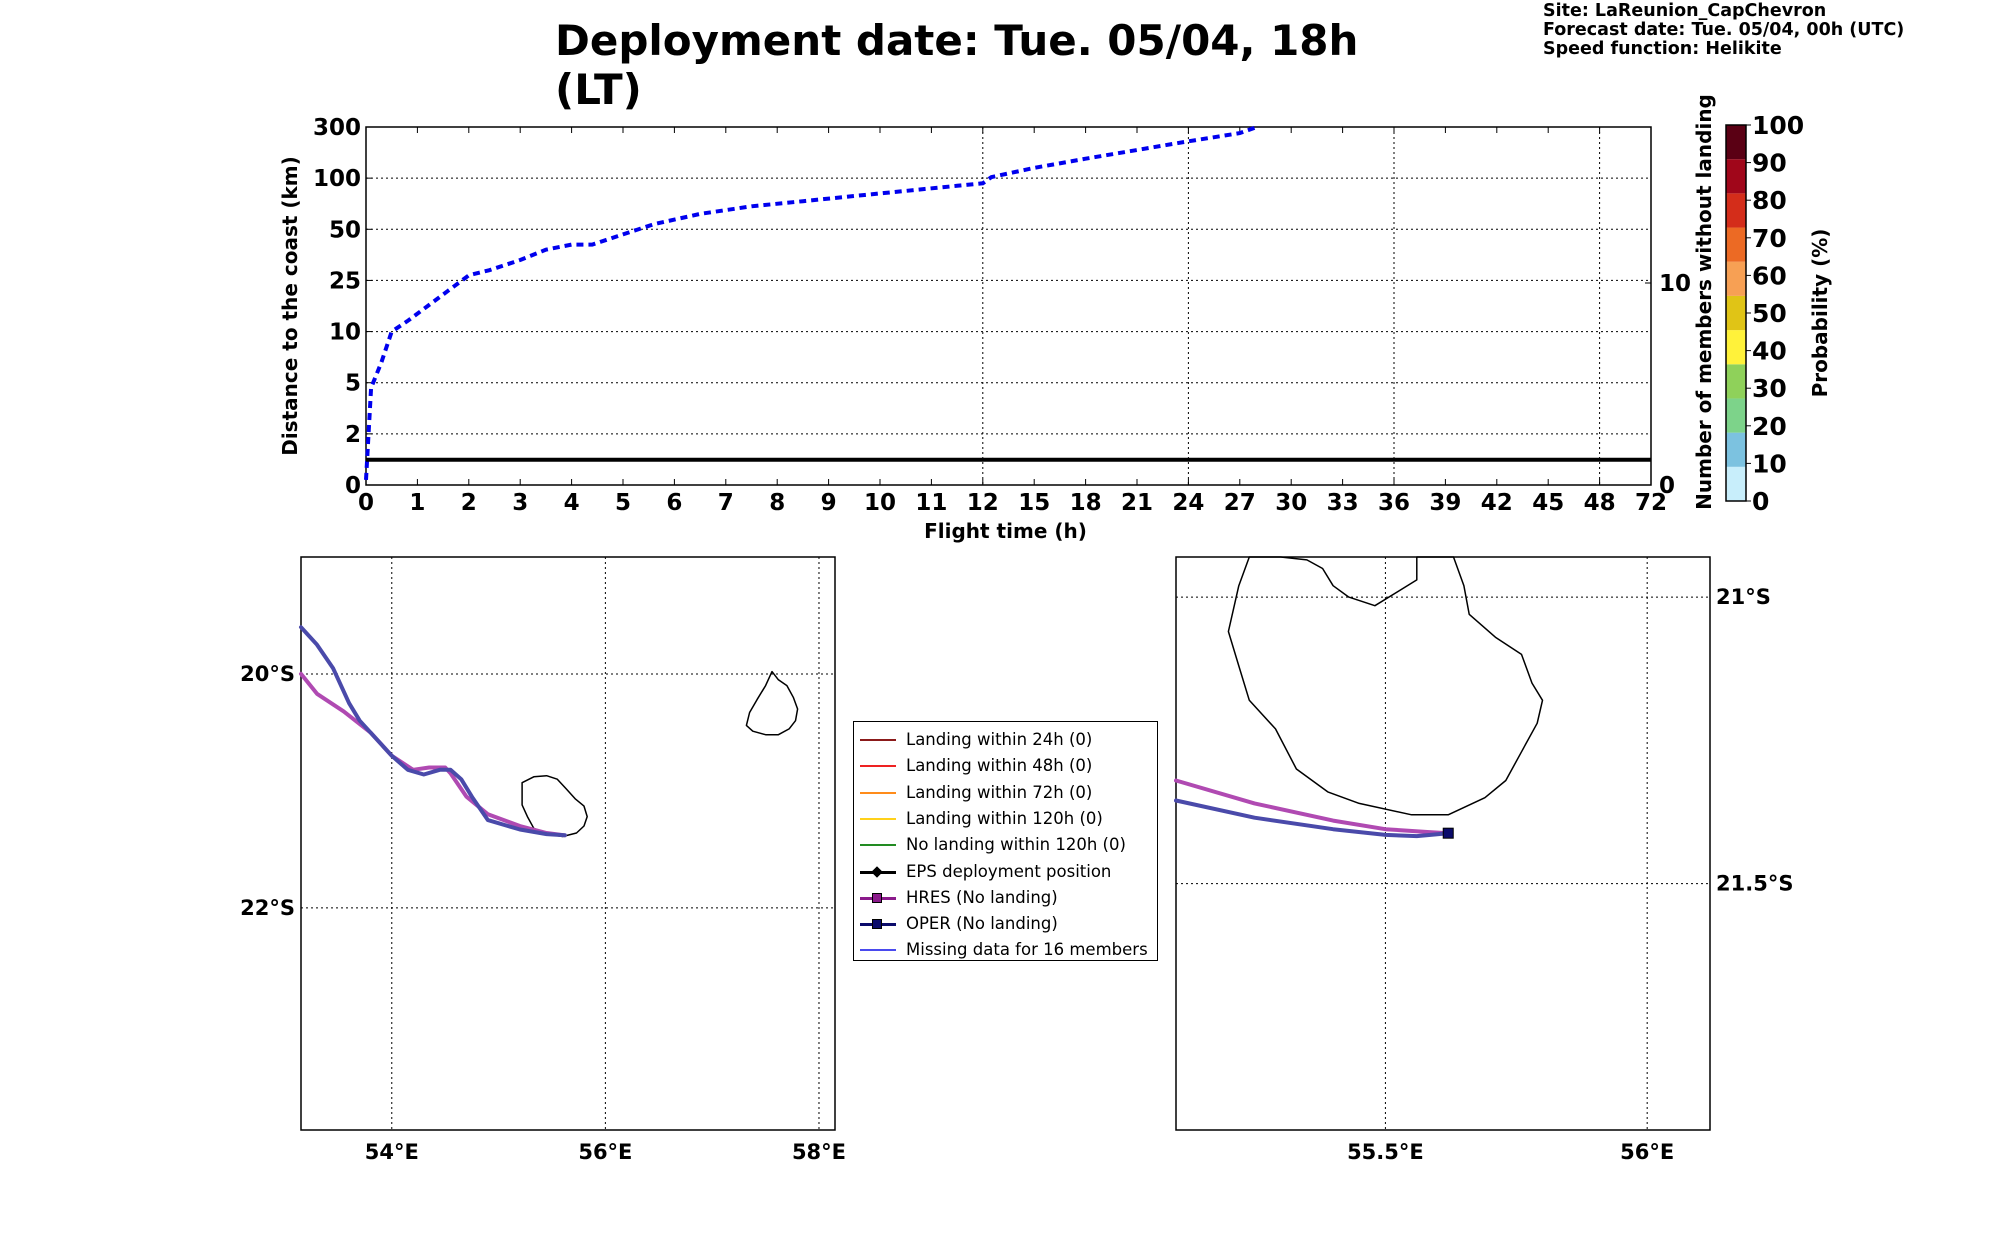 This screenshot has width=2000, height=1250. Describe the element at coordinates (1137, 503) in the screenshot. I see `x-tick-label: 21` at that location.